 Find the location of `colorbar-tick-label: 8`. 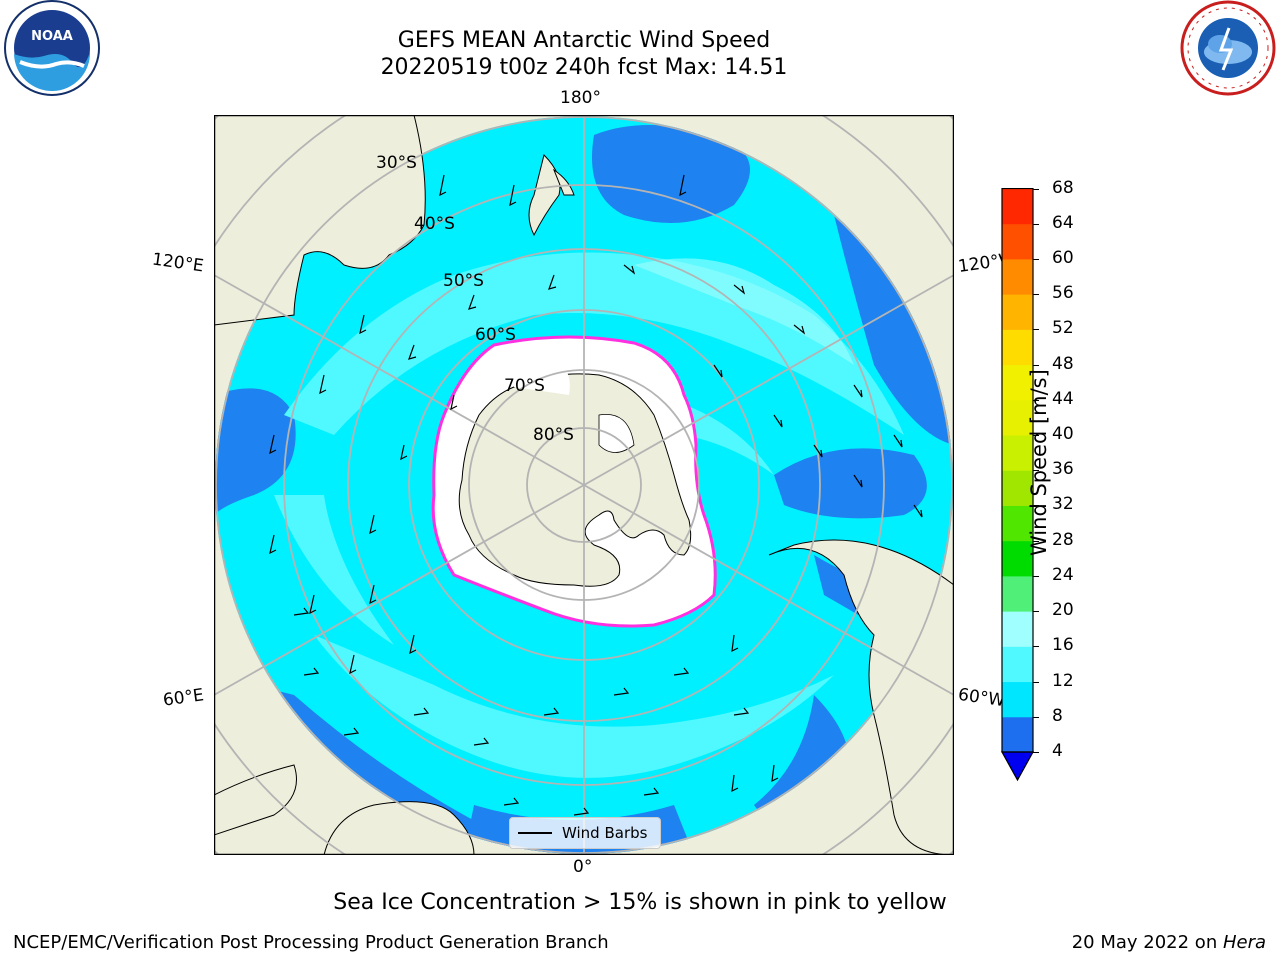

colorbar-tick-label: 8 is located at coordinates (1057, 715).